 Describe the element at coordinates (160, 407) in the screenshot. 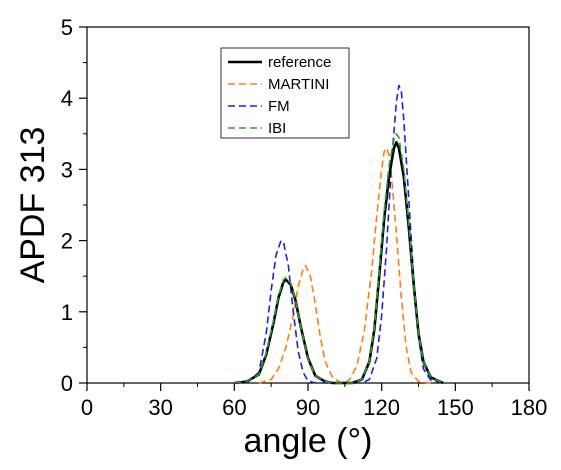

I see `x-tick-label: 30` at that location.